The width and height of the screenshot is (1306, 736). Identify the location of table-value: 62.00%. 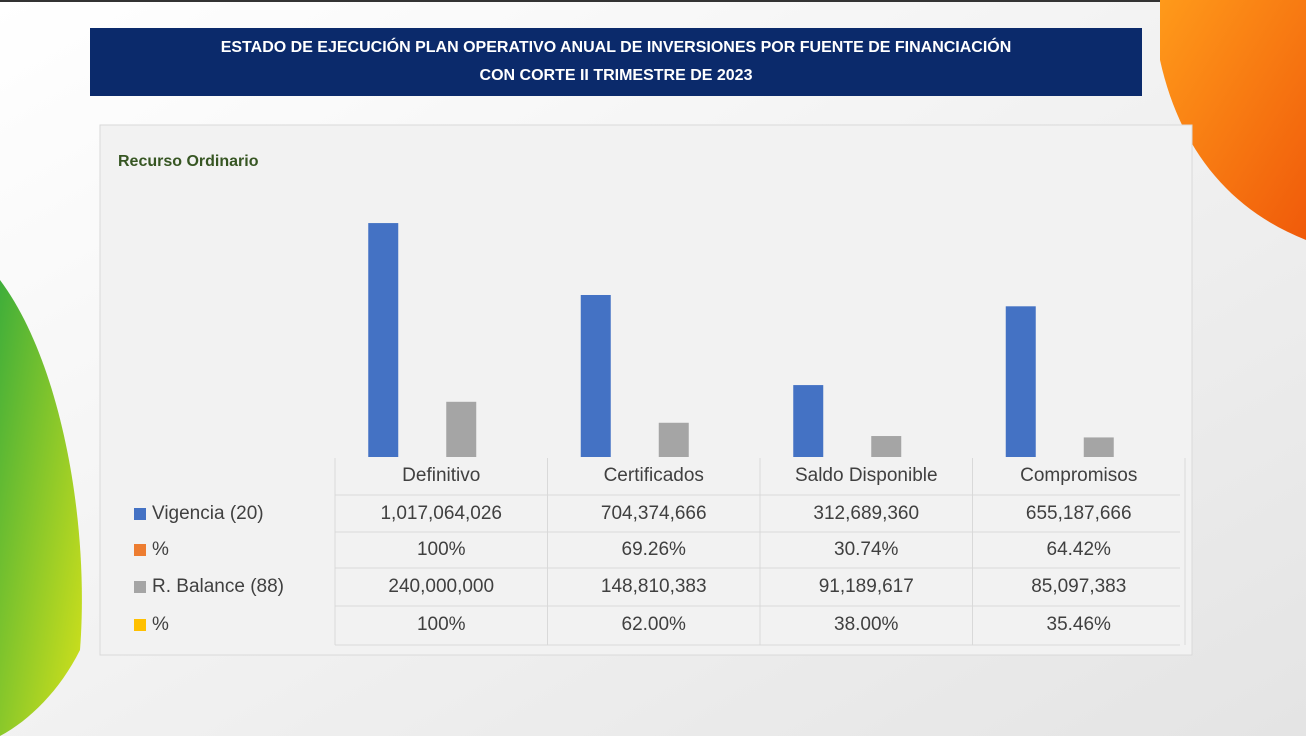
(654, 624).